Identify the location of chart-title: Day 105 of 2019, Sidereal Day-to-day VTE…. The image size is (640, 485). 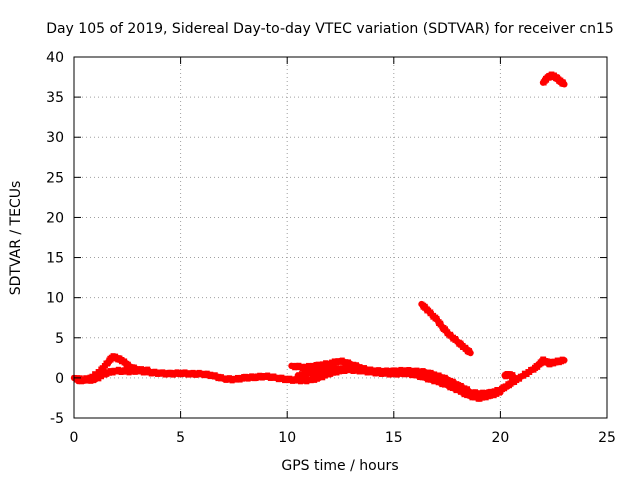
(330, 29).